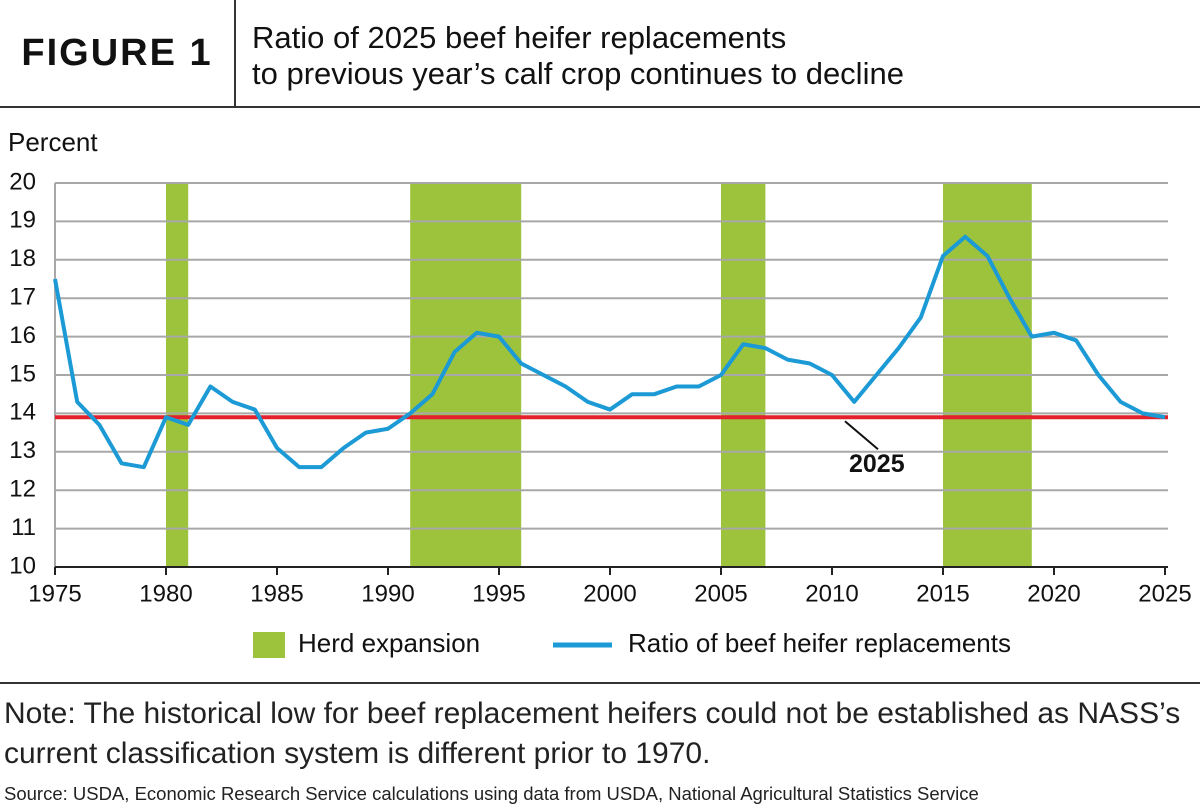 This screenshot has height=808, width=1200. Describe the element at coordinates (498, 593) in the screenshot. I see `x-tick-label: 1995` at that location.